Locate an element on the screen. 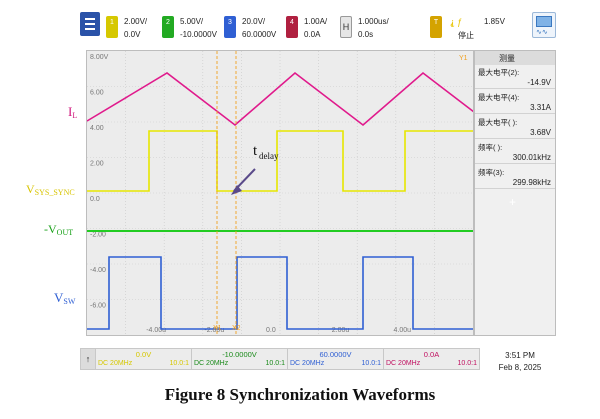  delay-label-subscript: delay is located at coordinates (269, 156).